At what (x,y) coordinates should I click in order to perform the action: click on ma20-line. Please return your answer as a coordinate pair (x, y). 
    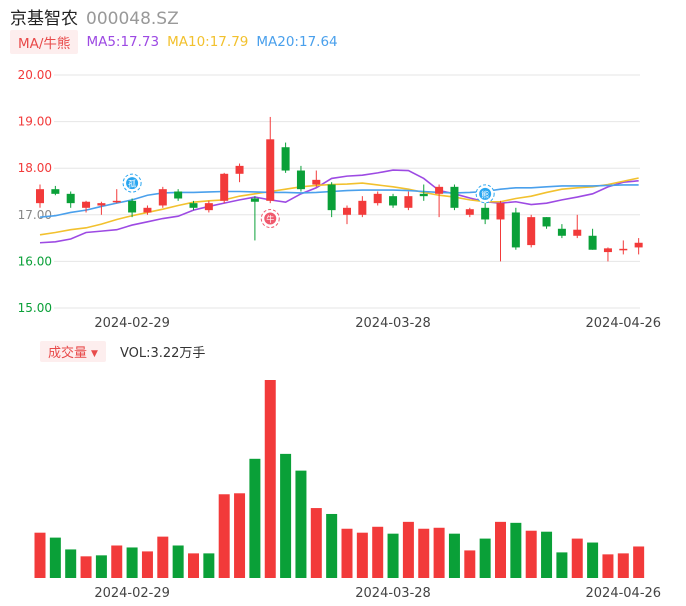
    Looking at the image, I should click on (339, 201).